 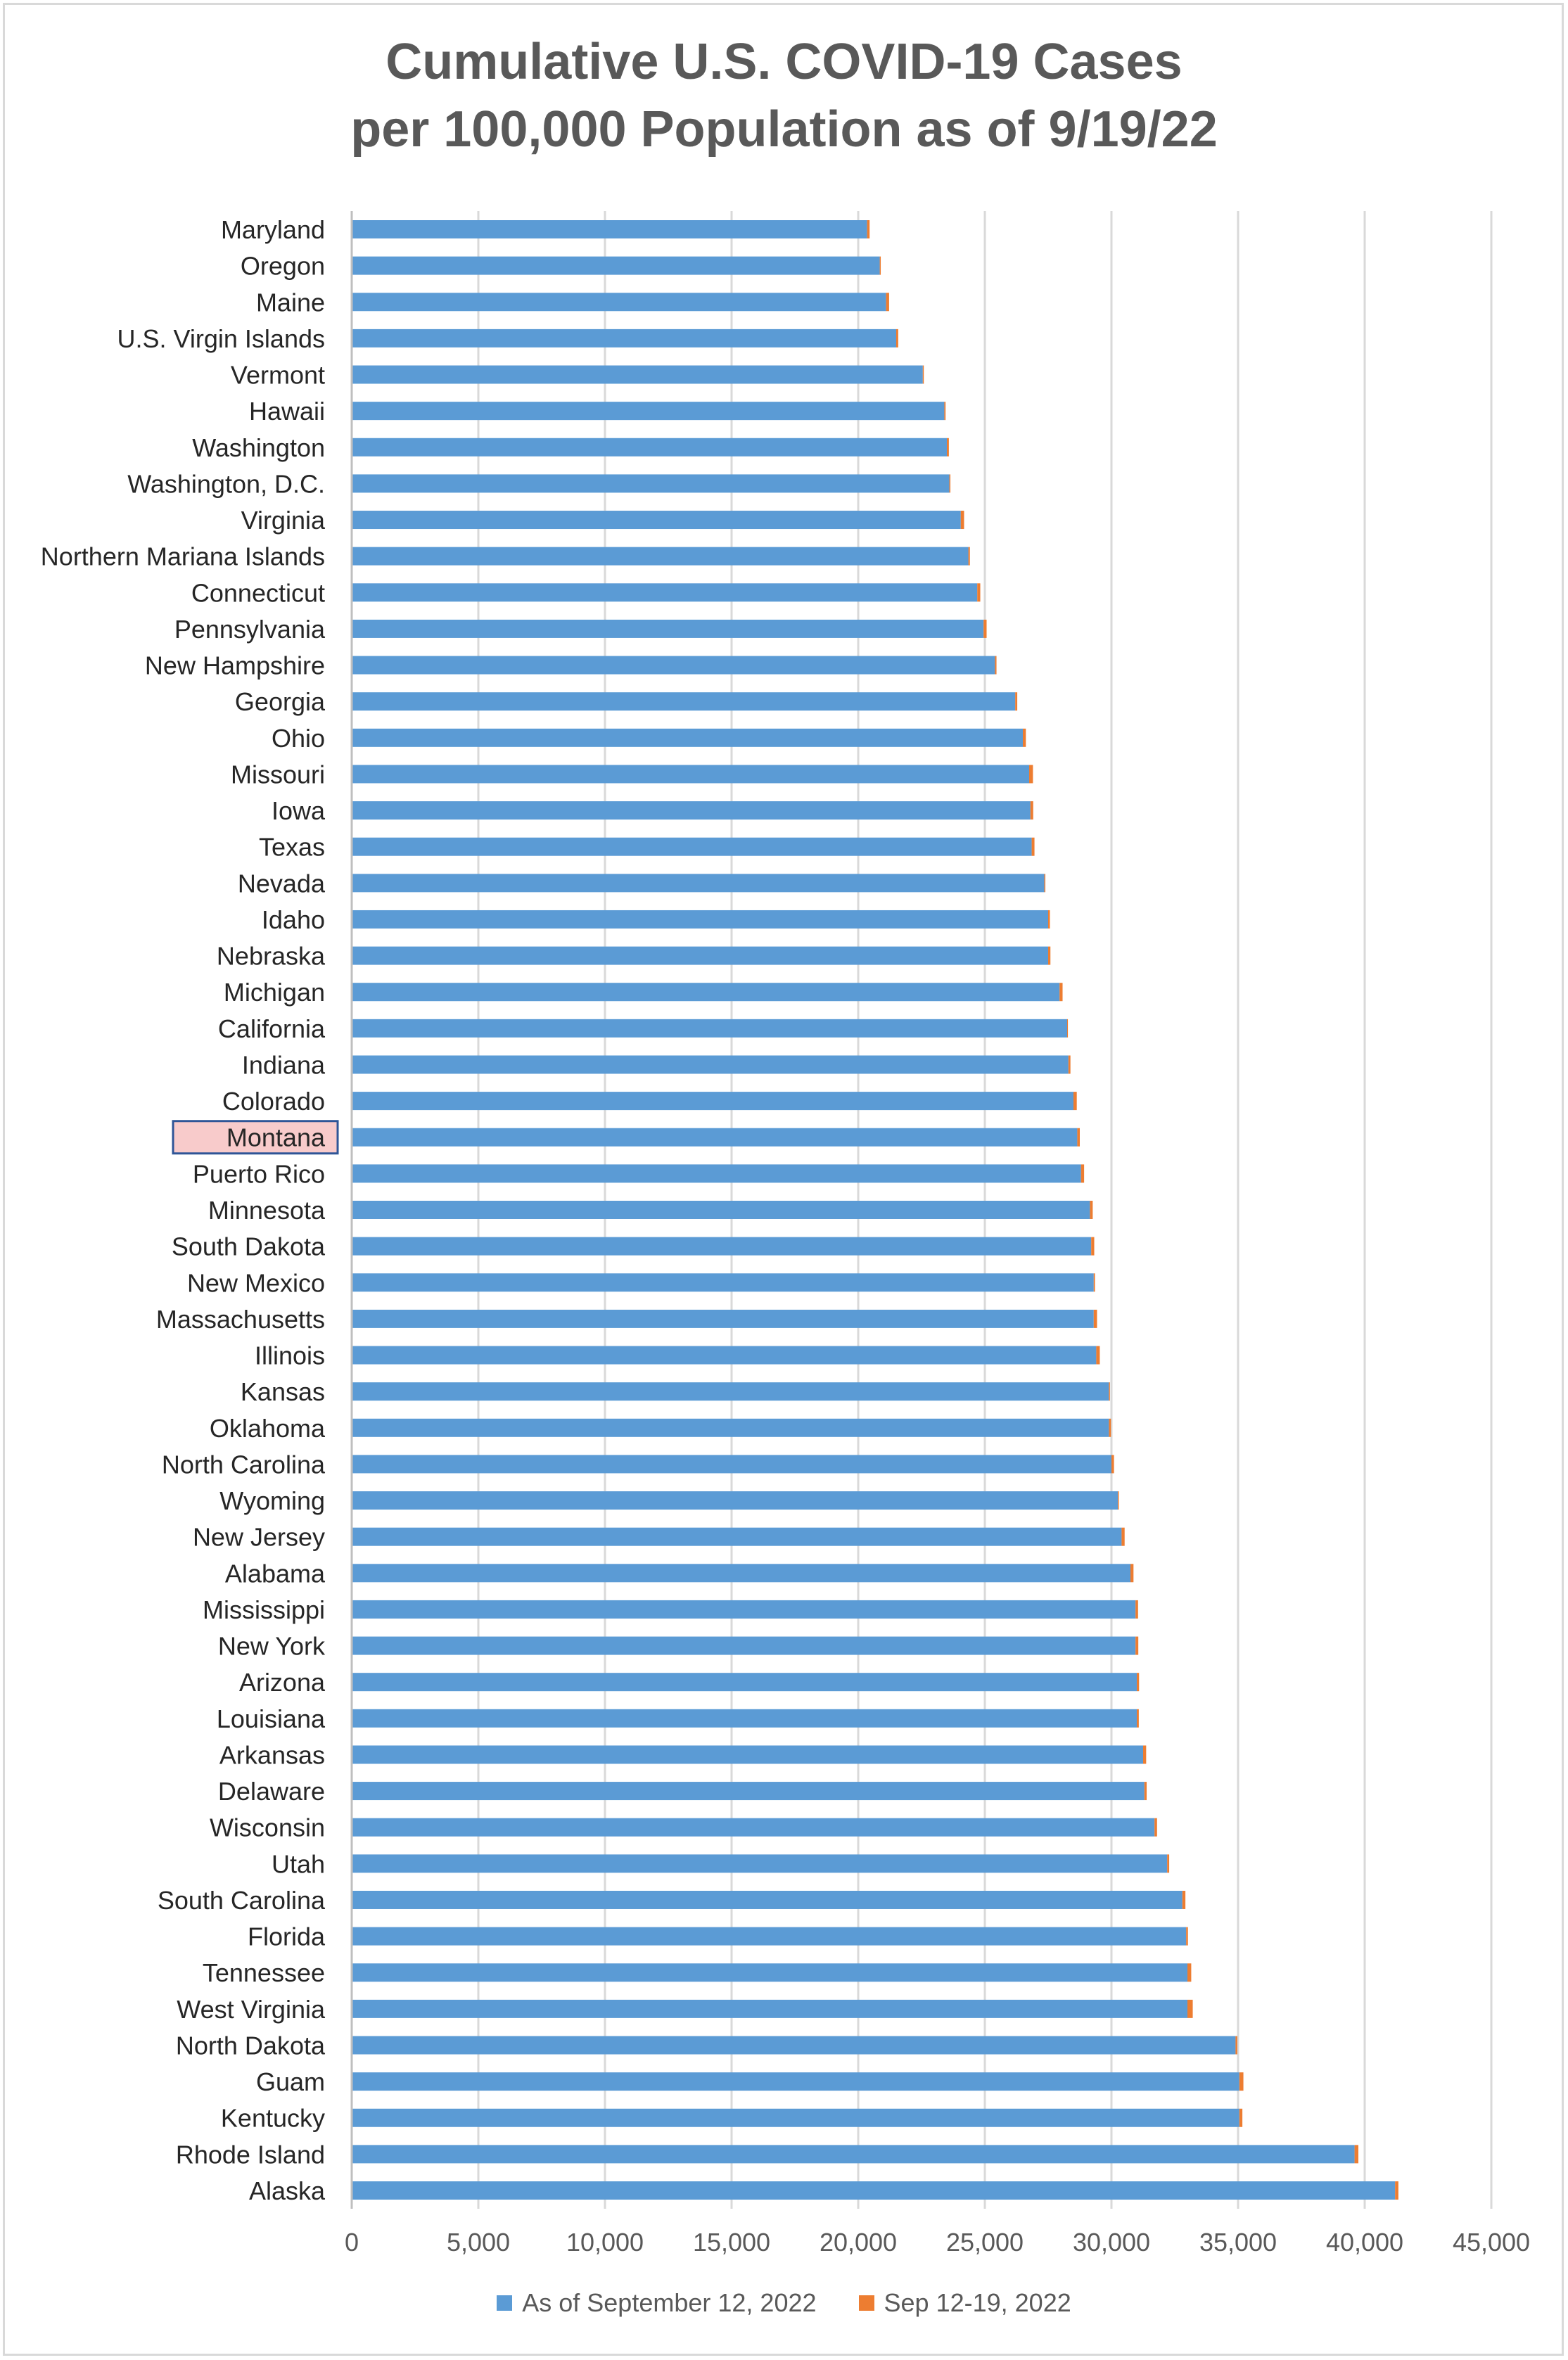 I want to click on category-label-15: Missouri, so click(x=278, y=775).